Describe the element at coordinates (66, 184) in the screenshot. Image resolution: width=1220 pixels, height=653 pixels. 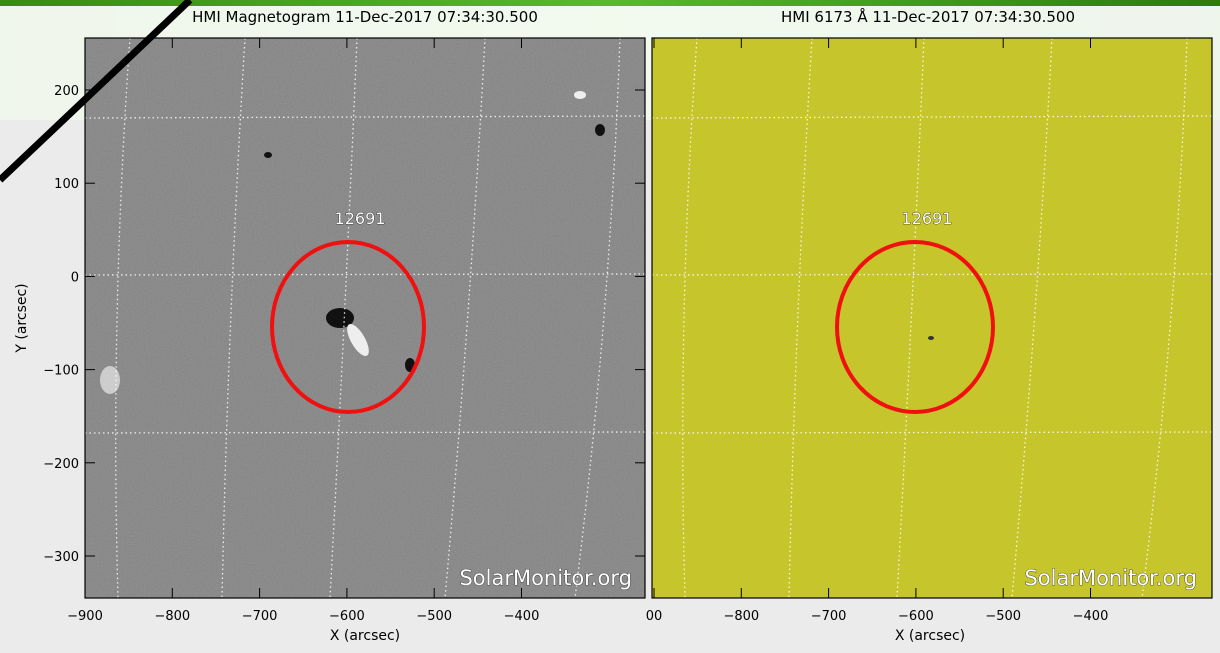
I see `y-tick-label: 100` at that location.